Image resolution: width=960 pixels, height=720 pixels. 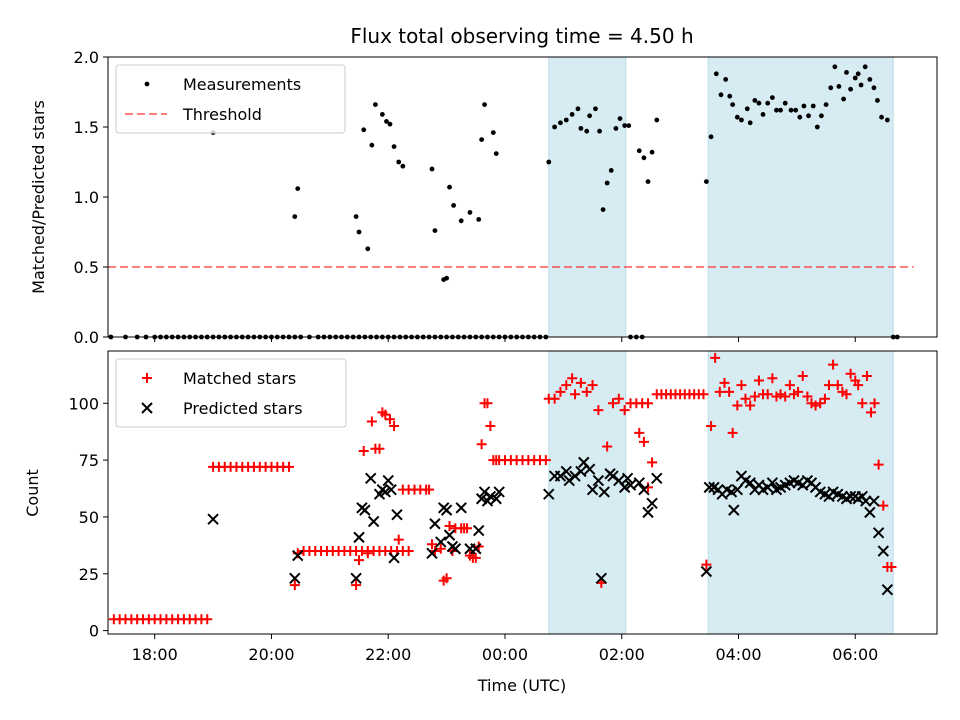 What do you see at coordinates (38, 197) in the screenshot?
I see `top-y-axis-label: Matched/Predicted stars` at bounding box center [38, 197].